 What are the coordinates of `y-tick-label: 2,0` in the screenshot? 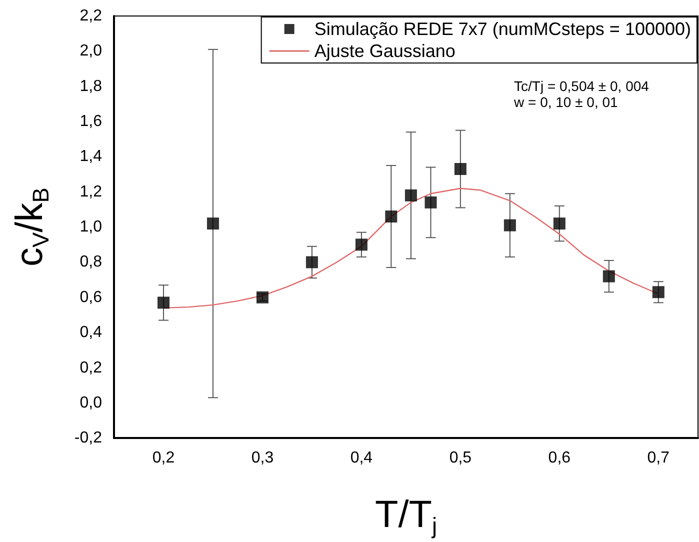 It's located at (91, 51).